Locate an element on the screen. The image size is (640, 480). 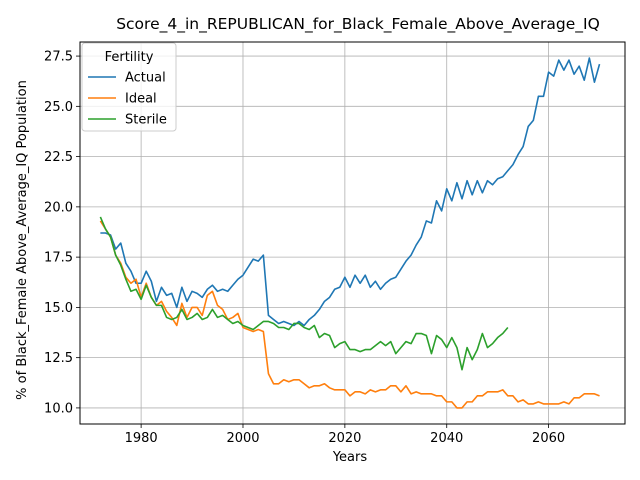
y-tick-label: 12.5 is located at coordinates (58, 358).